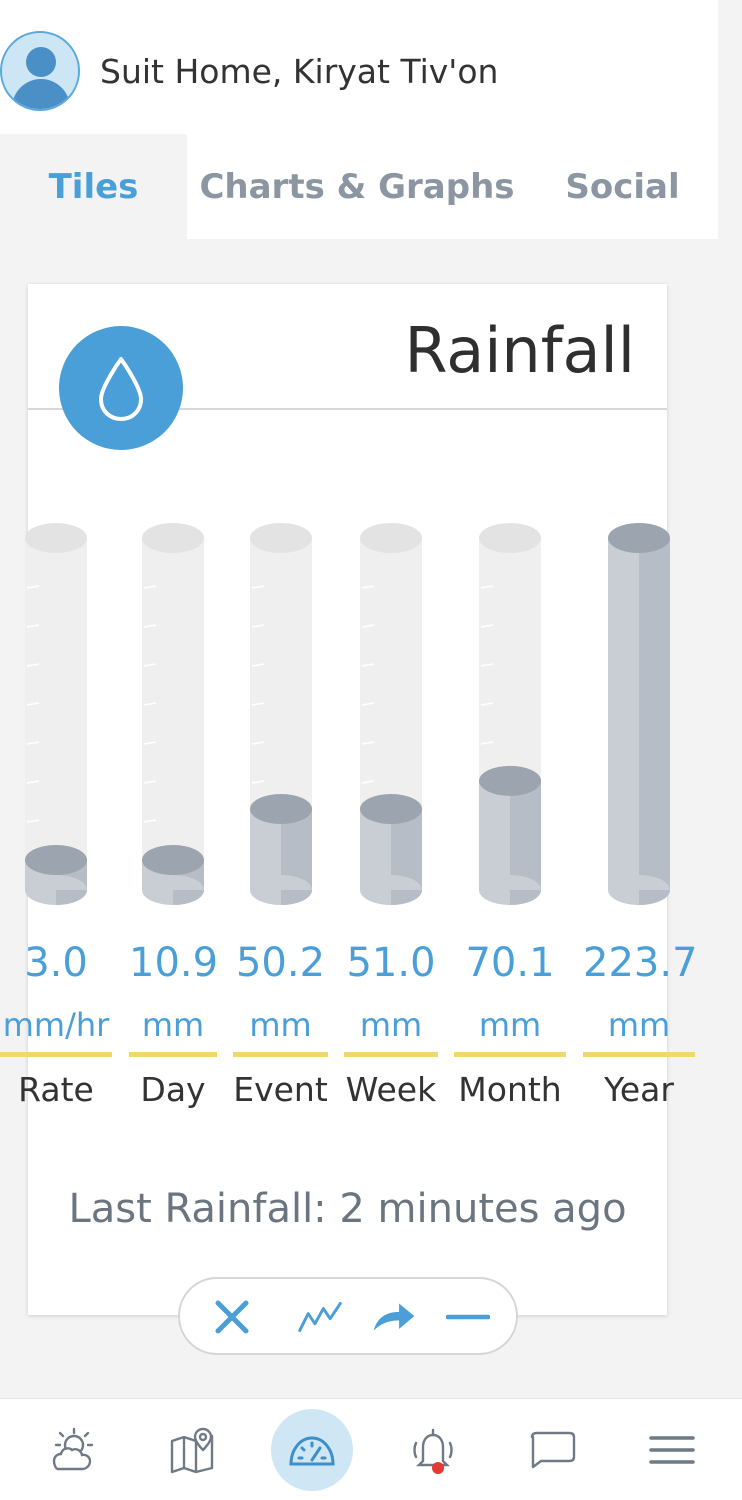  Describe the element at coordinates (93, 186) in the screenshot. I see `tab-tiles: Tiles` at that location.